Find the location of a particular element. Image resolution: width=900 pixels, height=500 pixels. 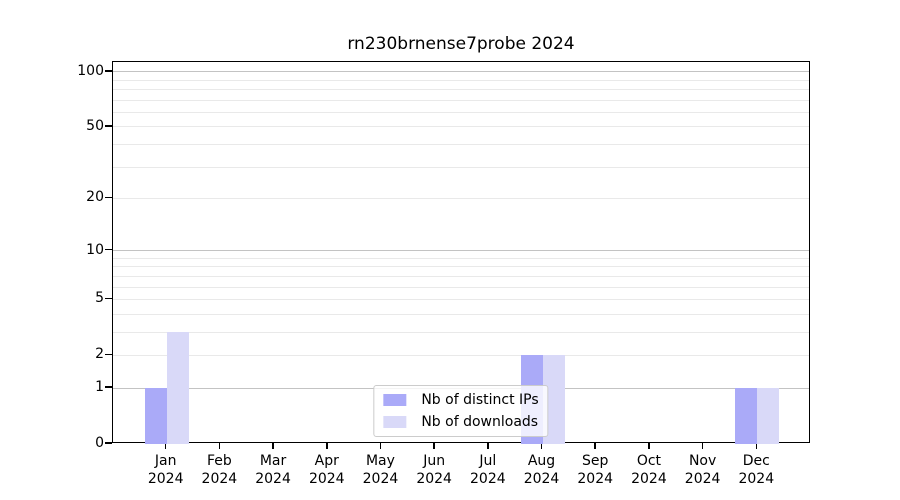

legend: Nb of distinct IPs Nb of downloads is located at coordinates (461, 411).